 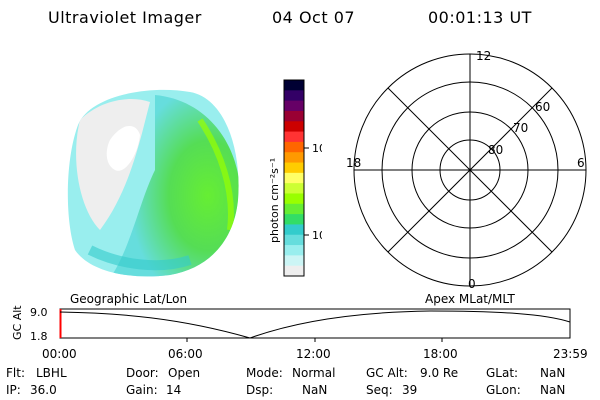 What do you see at coordinates (503, 390) in the screenshot?
I see `glon-label: GLon:` at bounding box center [503, 390].